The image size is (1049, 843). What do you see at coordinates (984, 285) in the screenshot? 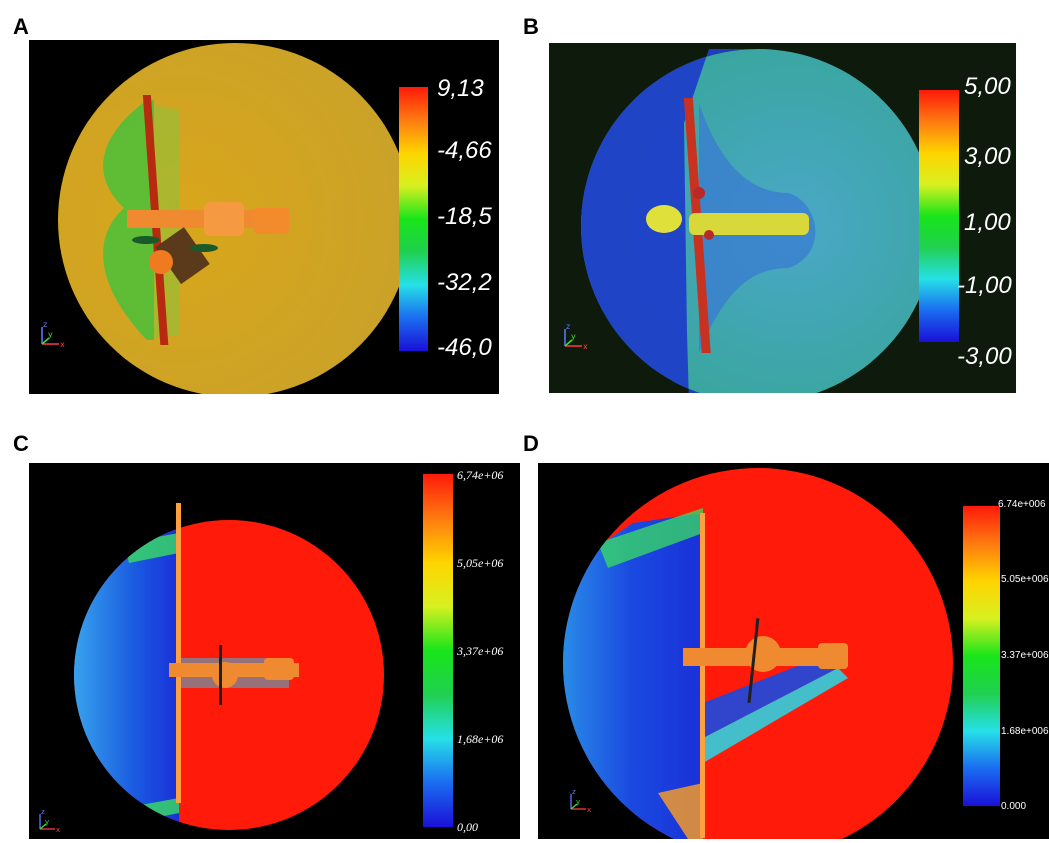
I see `colorbar-tick: -1,00` at bounding box center [984, 285].